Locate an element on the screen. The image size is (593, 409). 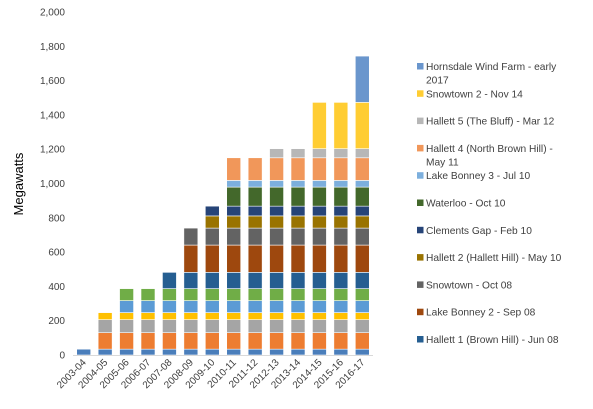
y-tick-label: 2,000 is located at coordinates (52, 13).